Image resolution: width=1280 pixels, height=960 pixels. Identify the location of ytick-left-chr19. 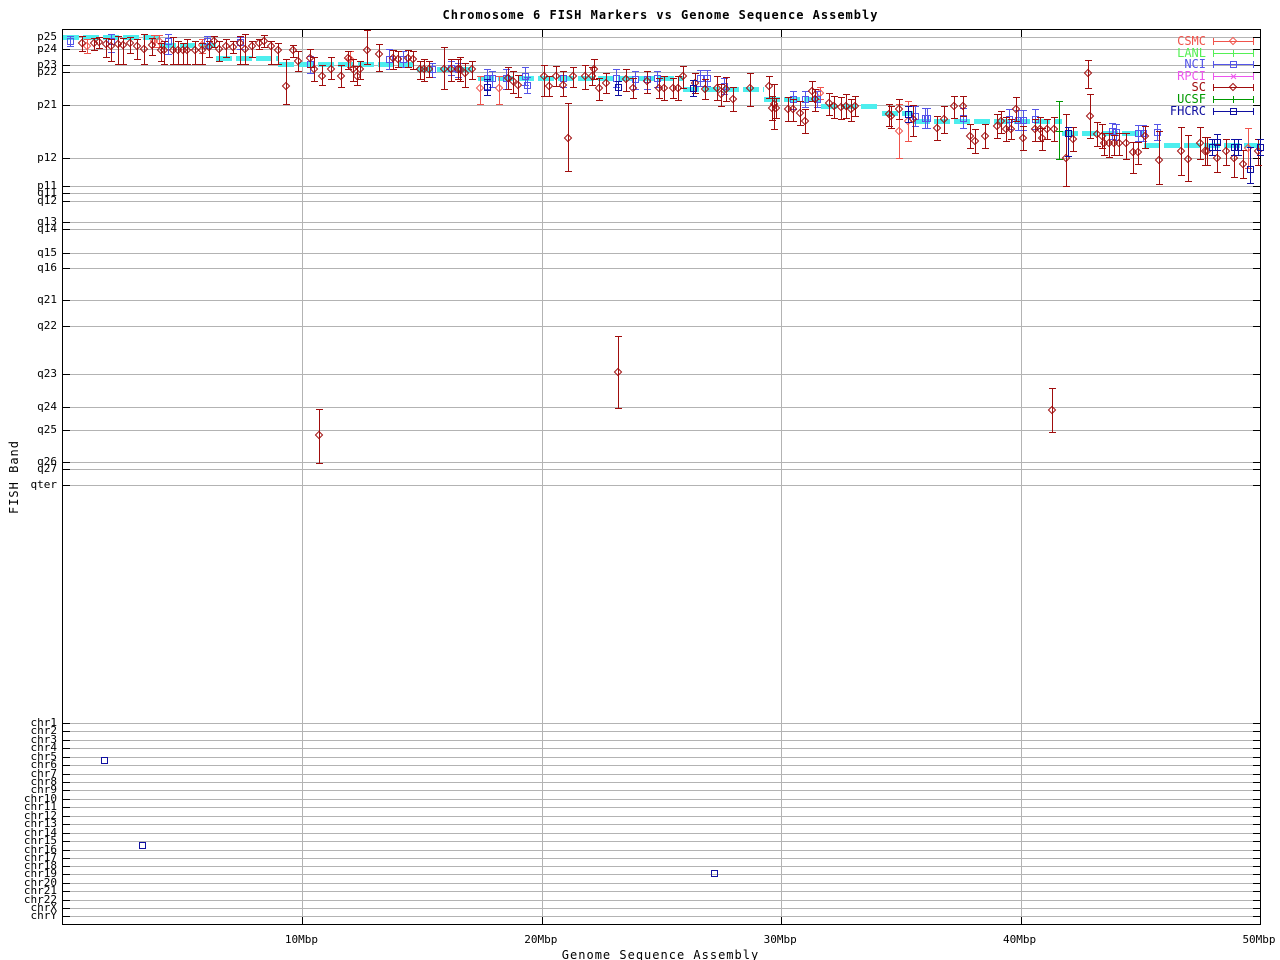
(66, 874).